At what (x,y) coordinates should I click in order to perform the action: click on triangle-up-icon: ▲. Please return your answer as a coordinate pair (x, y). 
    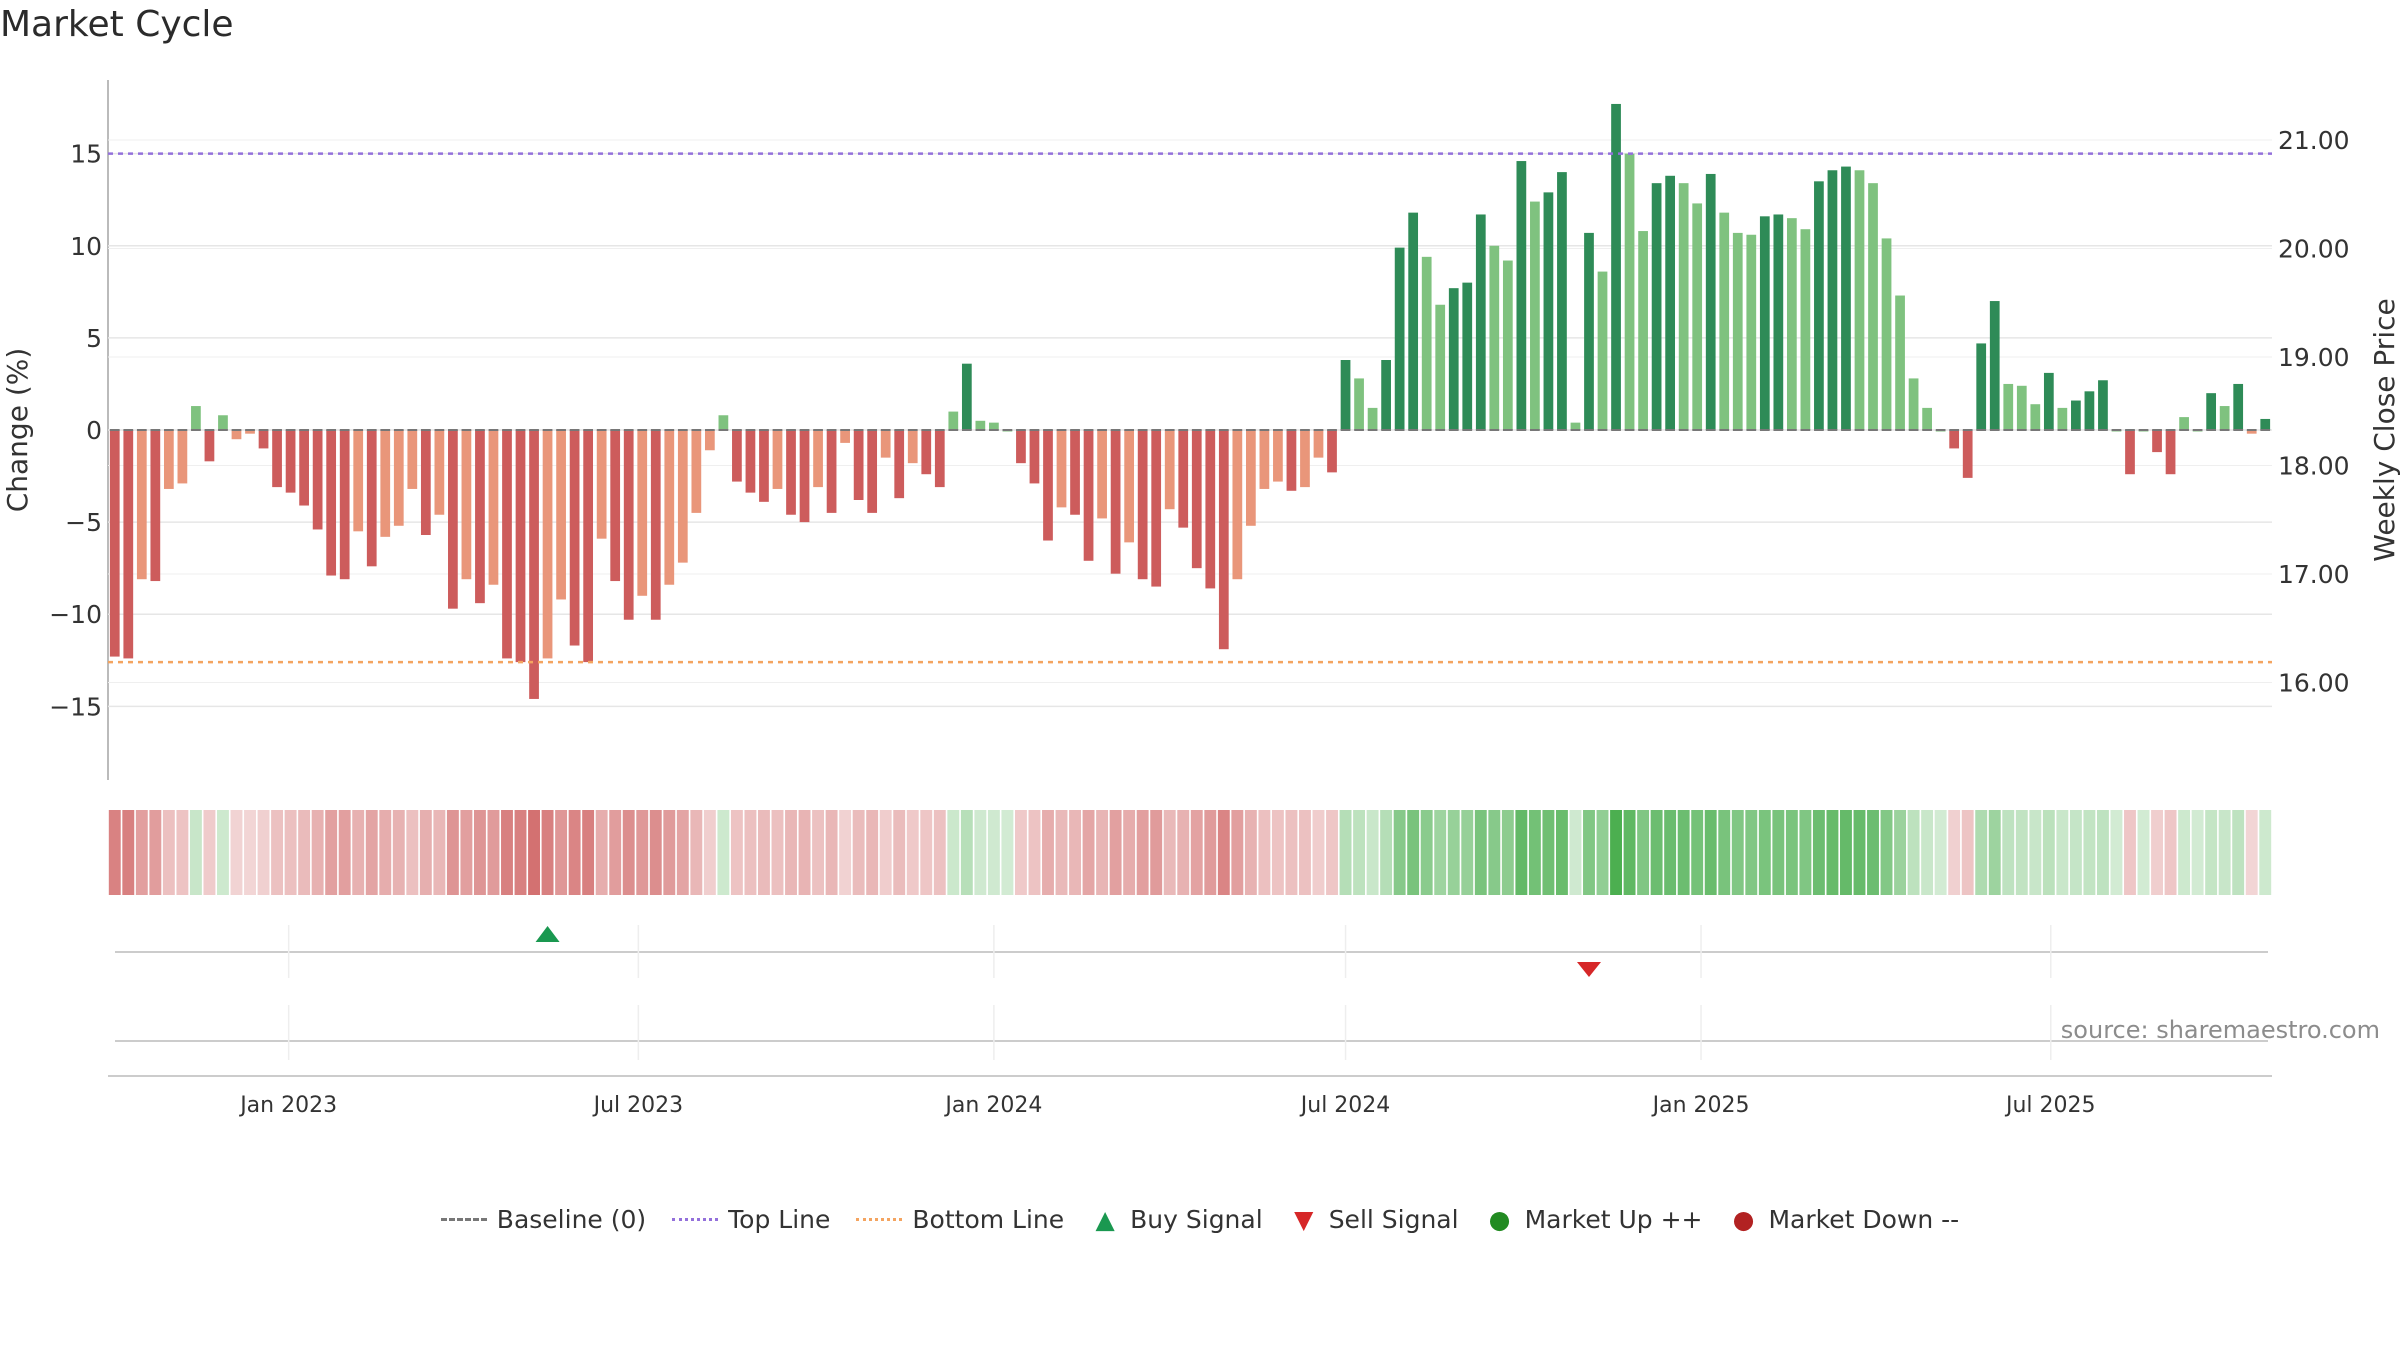
    Looking at the image, I should click on (1105, 1219).